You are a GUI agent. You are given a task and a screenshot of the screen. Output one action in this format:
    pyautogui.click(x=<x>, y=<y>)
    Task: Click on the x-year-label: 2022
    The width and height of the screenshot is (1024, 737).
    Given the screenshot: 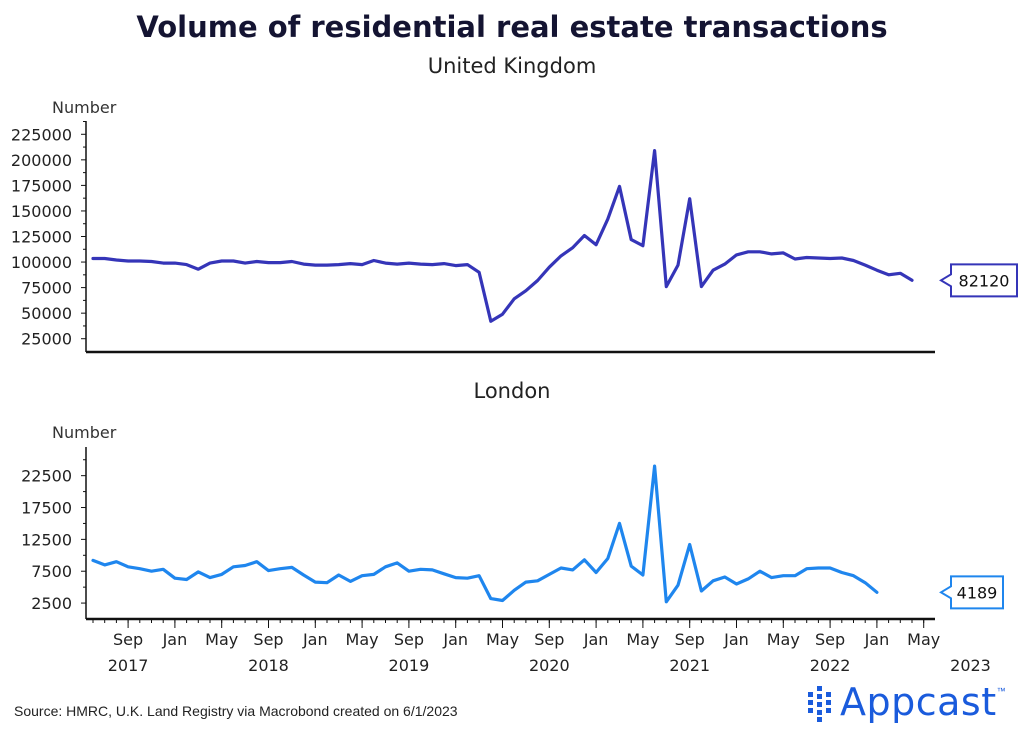 What is the action you would take?
    pyautogui.click(x=830, y=665)
    